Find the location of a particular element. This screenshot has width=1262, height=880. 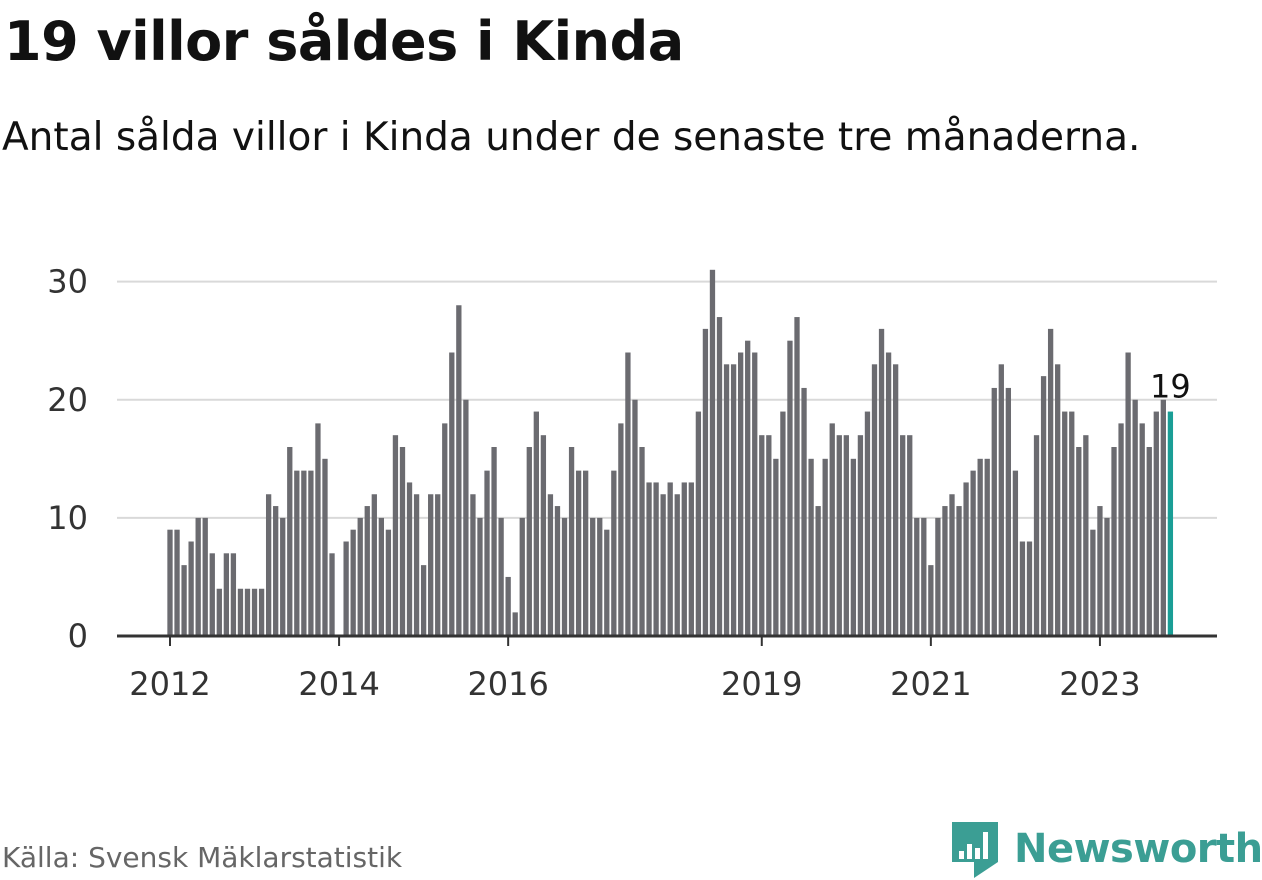

chart-title: 19 villor såldes i Kinda is located at coordinates (344, 41).